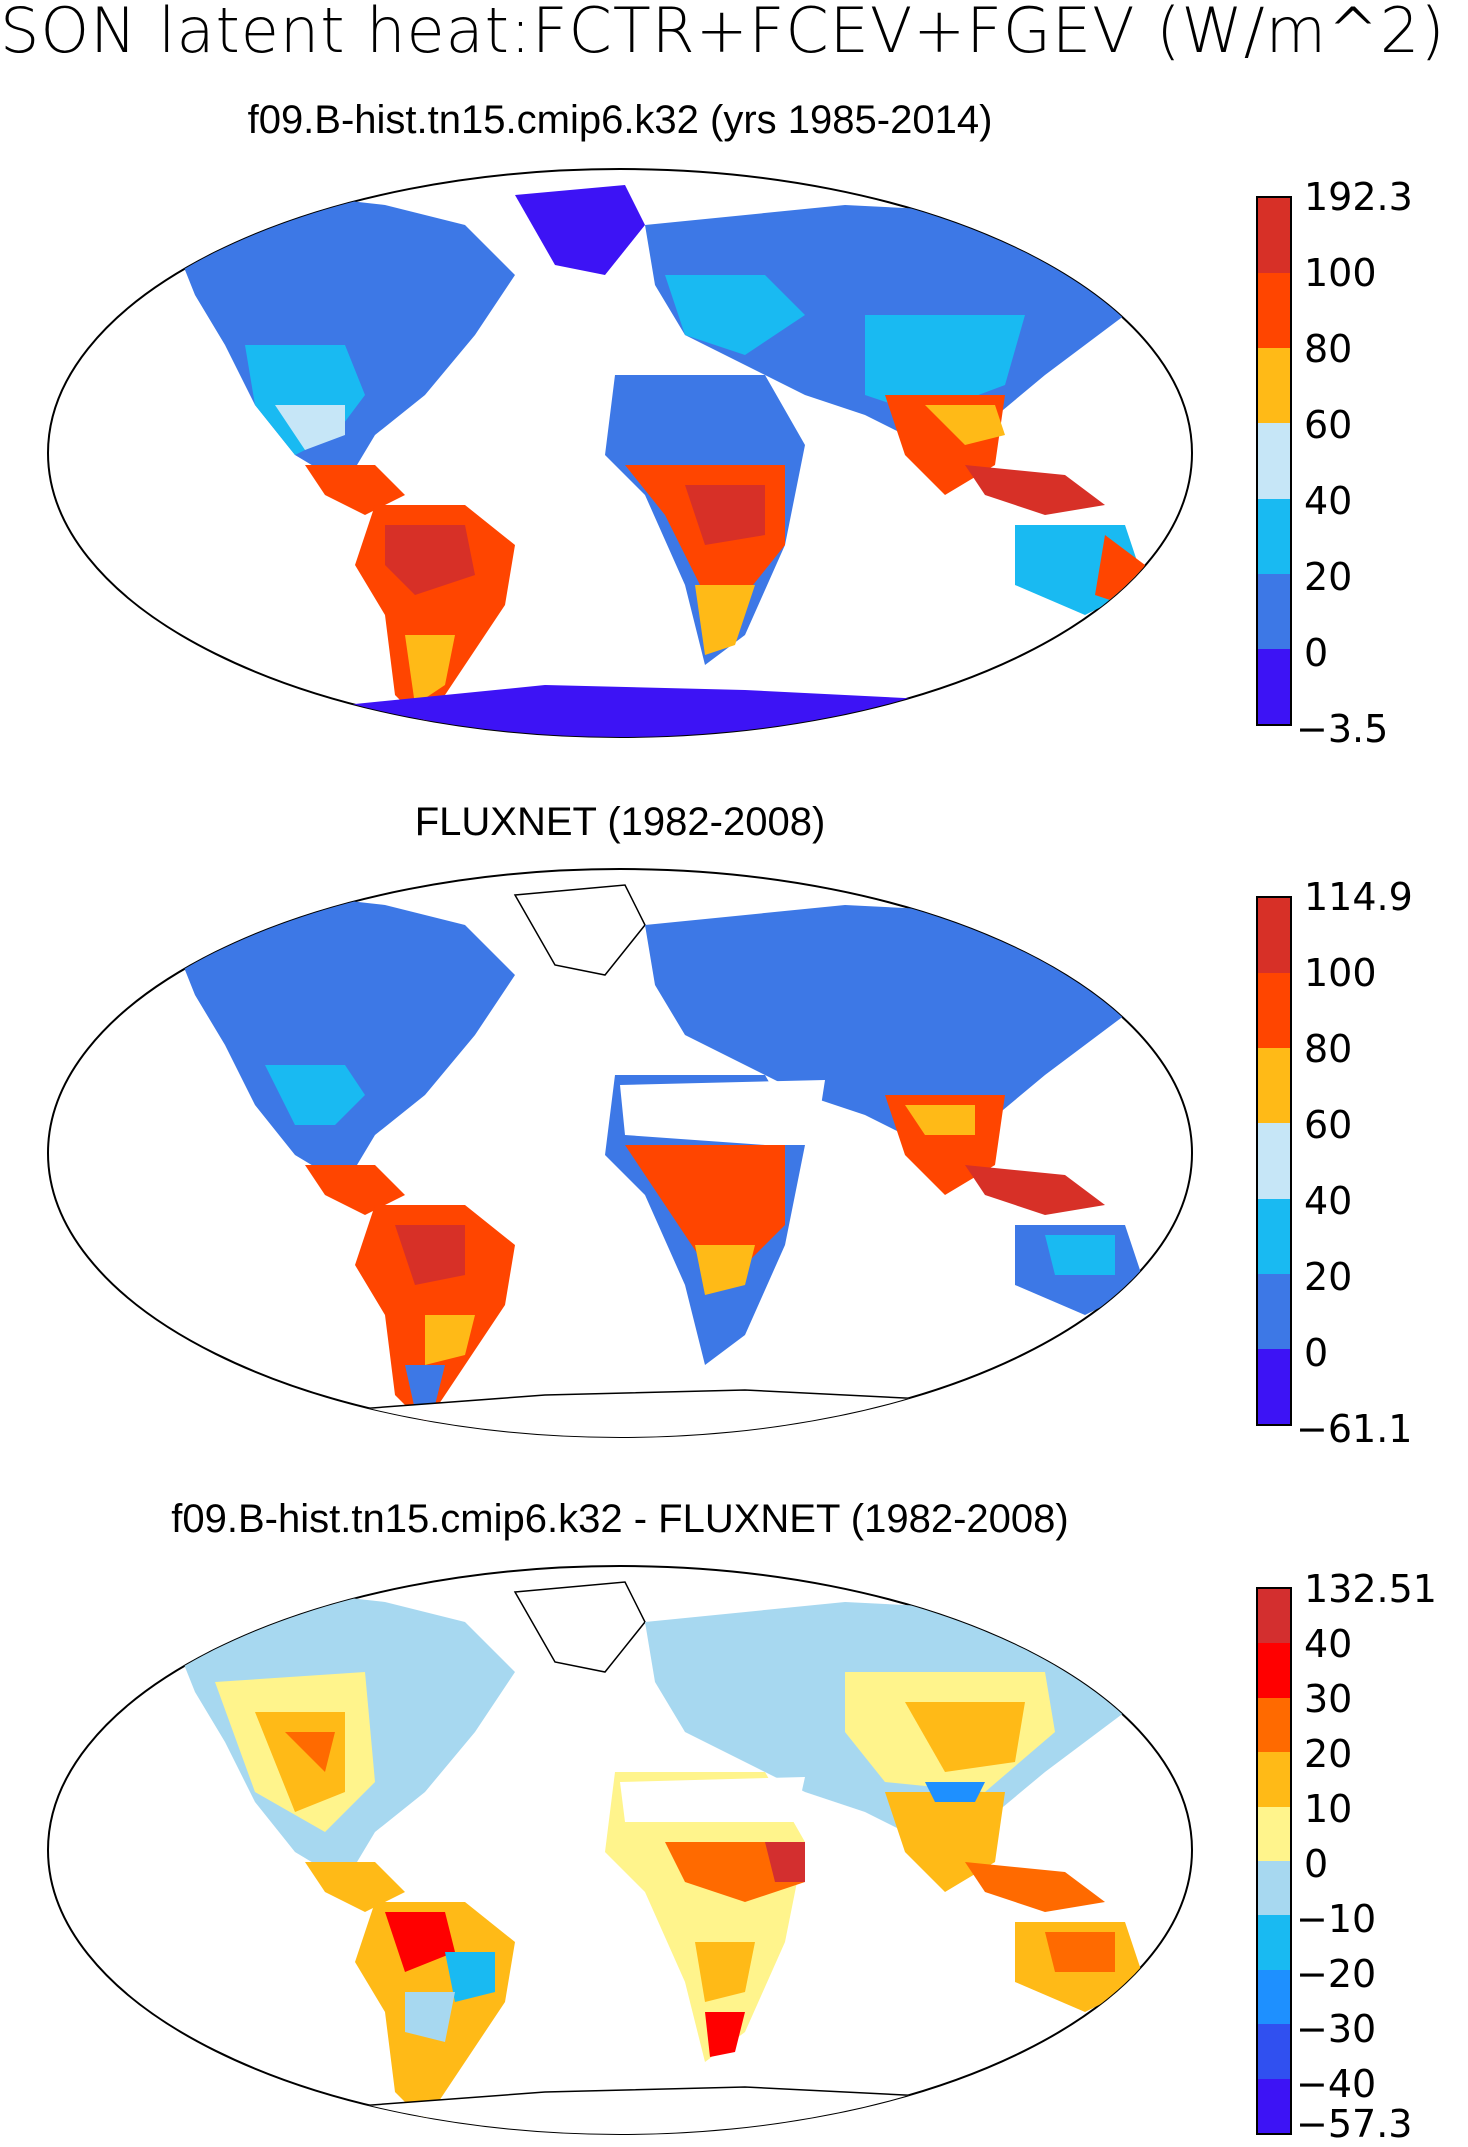 Image resolution: width=1468 pixels, height=2147 pixels. I want to click on panel-3-label-8: −30, so click(1336, 2029).